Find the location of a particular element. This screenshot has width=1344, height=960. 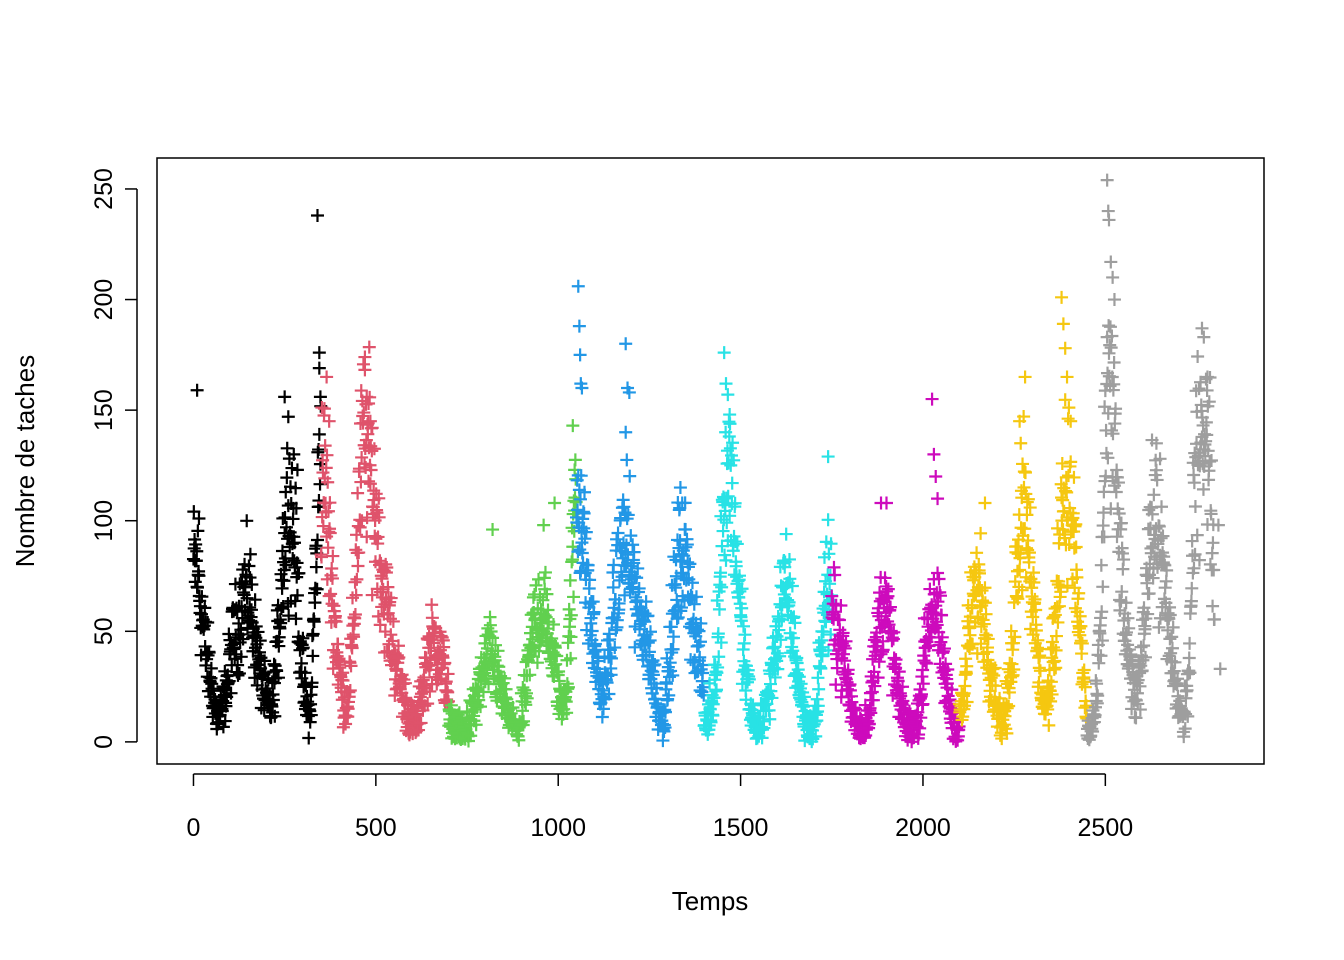

x-tick-label: 2000 is located at coordinates (923, 828).